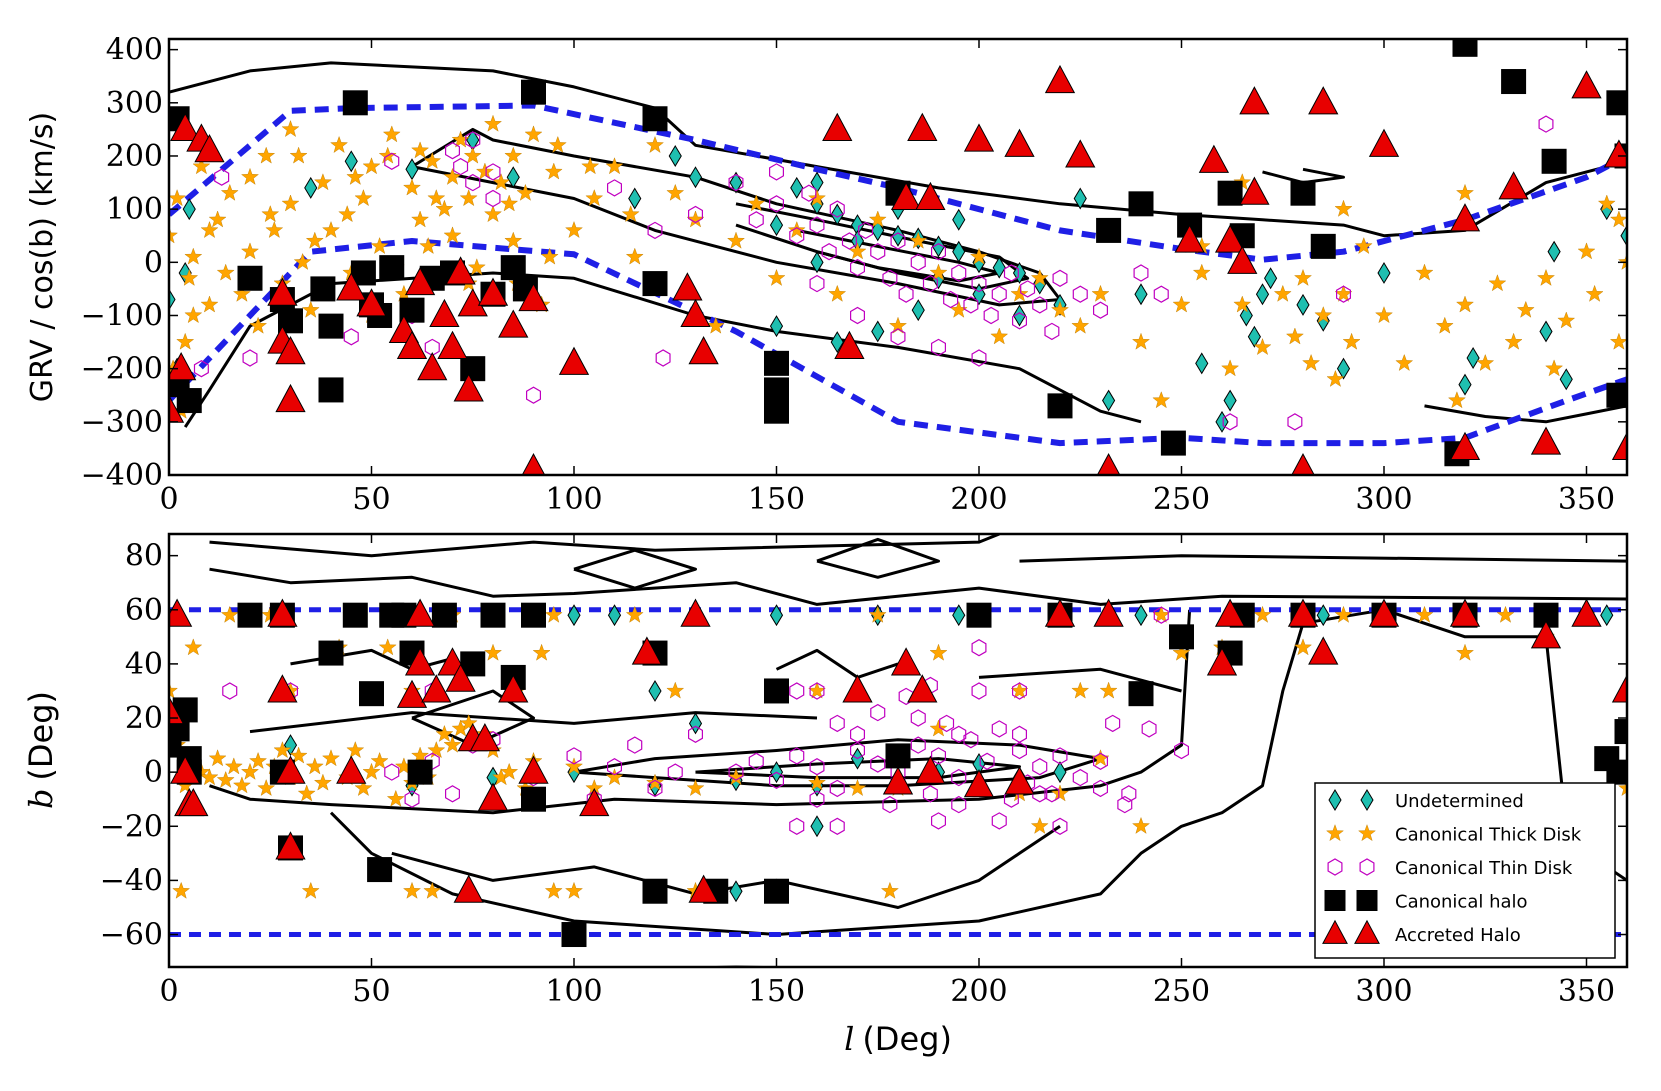  Describe the element at coordinates (371, 991) in the screenshot. I see `bottom-x-tick-label: 50` at that location.